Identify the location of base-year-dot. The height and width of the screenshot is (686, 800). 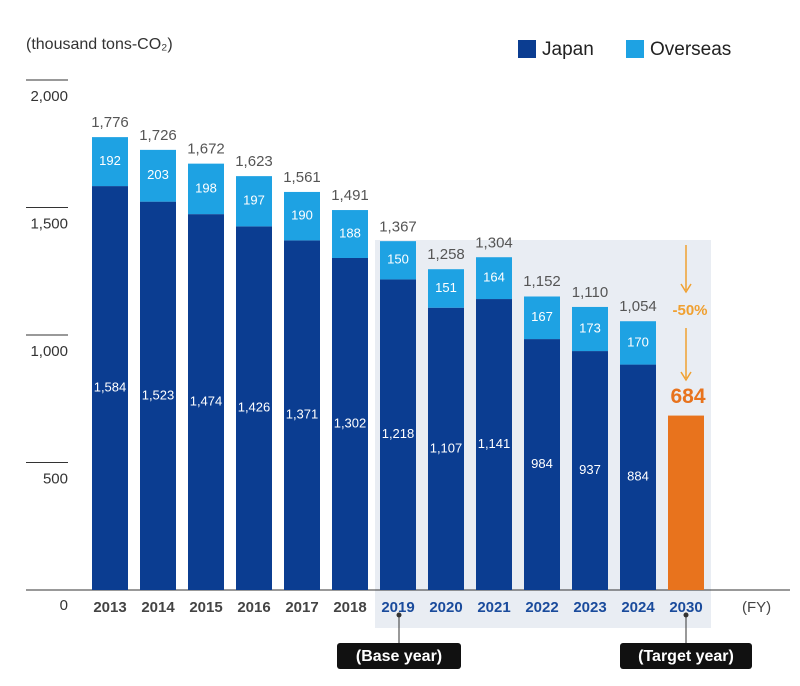
(399, 615).